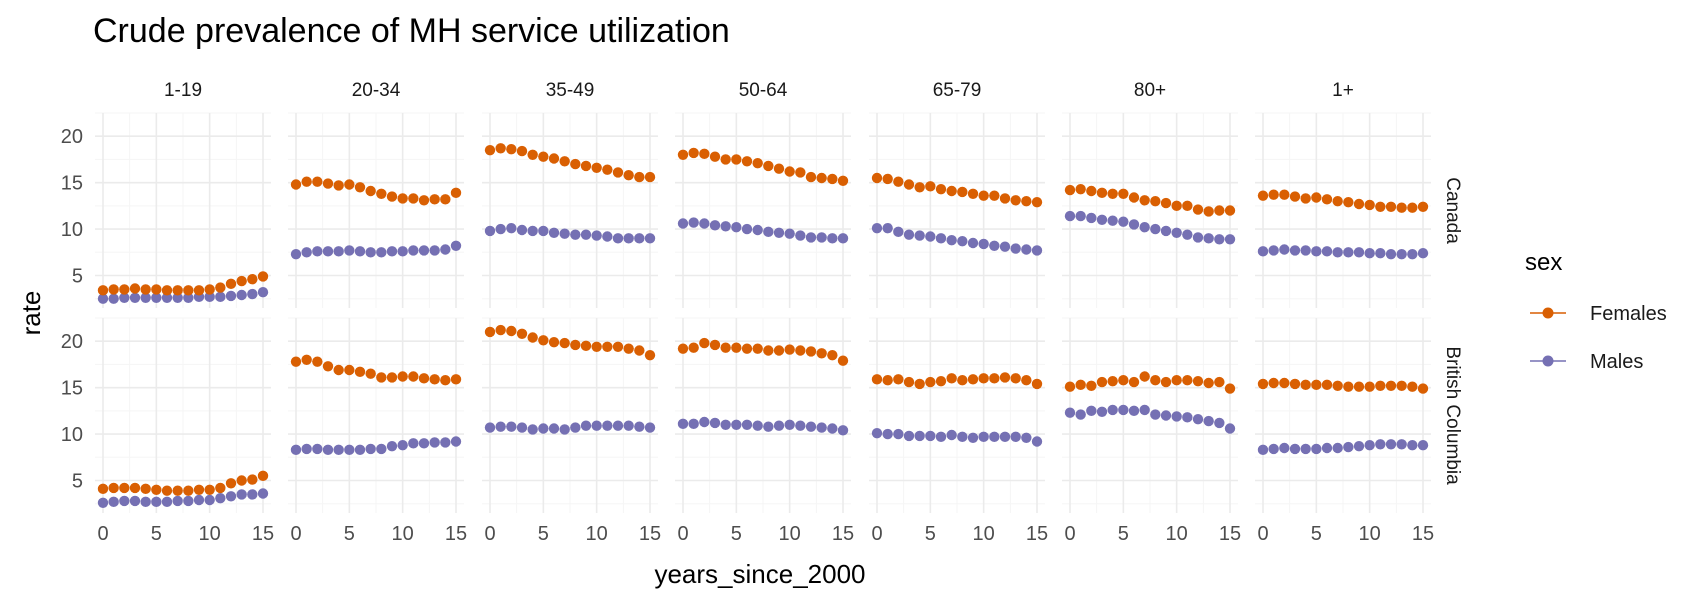  Describe the element at coordinates (957, 90) in the screenshot. I see `facet-strip-65-79: 65-79` at that location.